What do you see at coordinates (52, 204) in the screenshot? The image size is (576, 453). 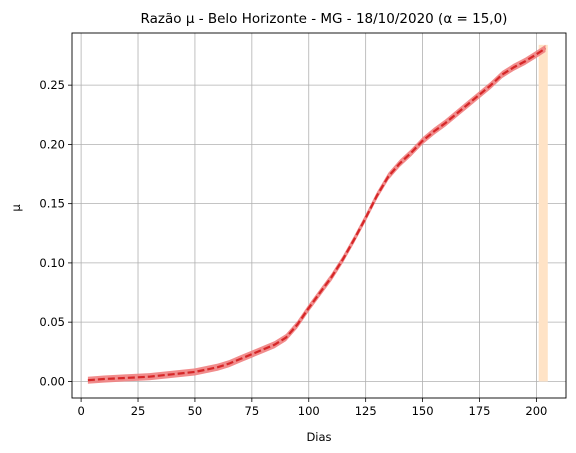 I see `y-tick-label-3: 0.15` at bounding box center [52, 204].